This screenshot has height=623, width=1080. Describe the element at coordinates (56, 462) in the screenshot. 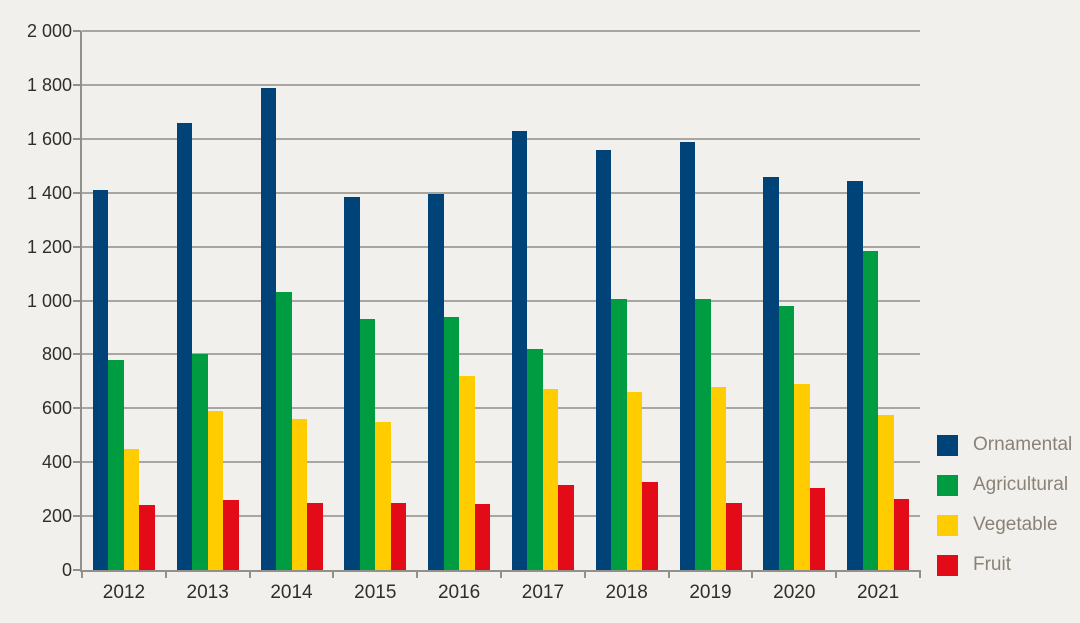

I see `y-axis-label: 400` at that location.